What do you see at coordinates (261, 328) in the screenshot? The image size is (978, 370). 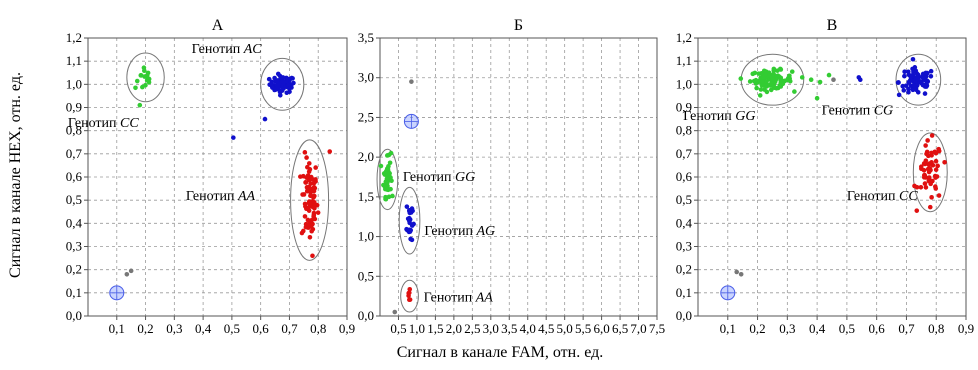 I see `x-tick-label: 0,6` at bounding box center [261, 328].